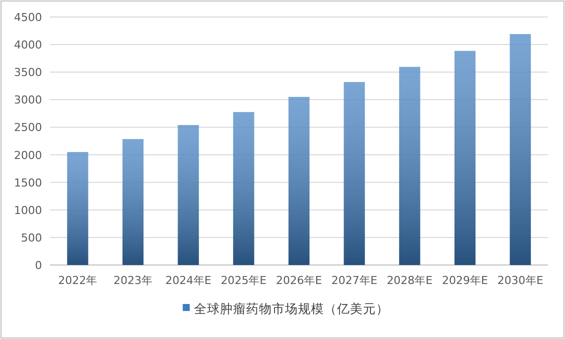 Image resolution: width=565 pixels, height=339 pixels. What do you see at coordinates (243, 280) in the screenshot?
I see `x-tick-label: 2025年E` at bounding box center [243, 280].